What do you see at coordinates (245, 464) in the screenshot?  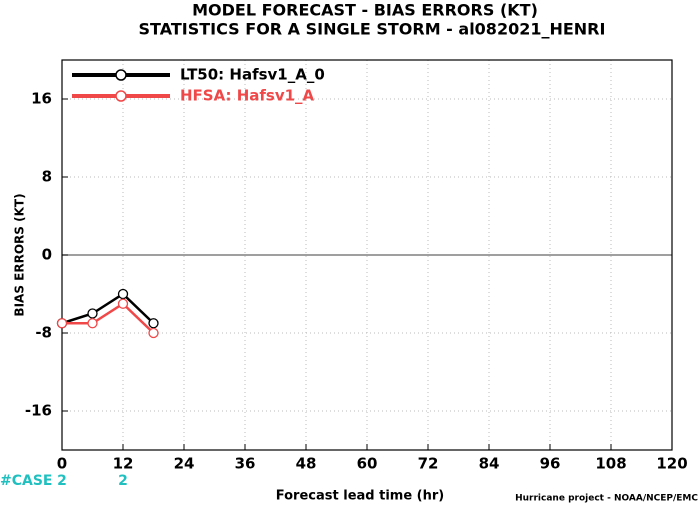 I see `x-tick-label: 36` at bounding box center [245, 464].